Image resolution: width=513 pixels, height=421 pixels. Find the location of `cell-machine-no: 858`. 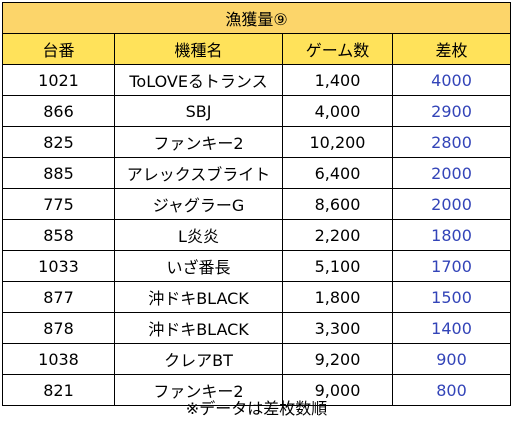

cell-machine-no: 858 is located at coordinates (58, 235).